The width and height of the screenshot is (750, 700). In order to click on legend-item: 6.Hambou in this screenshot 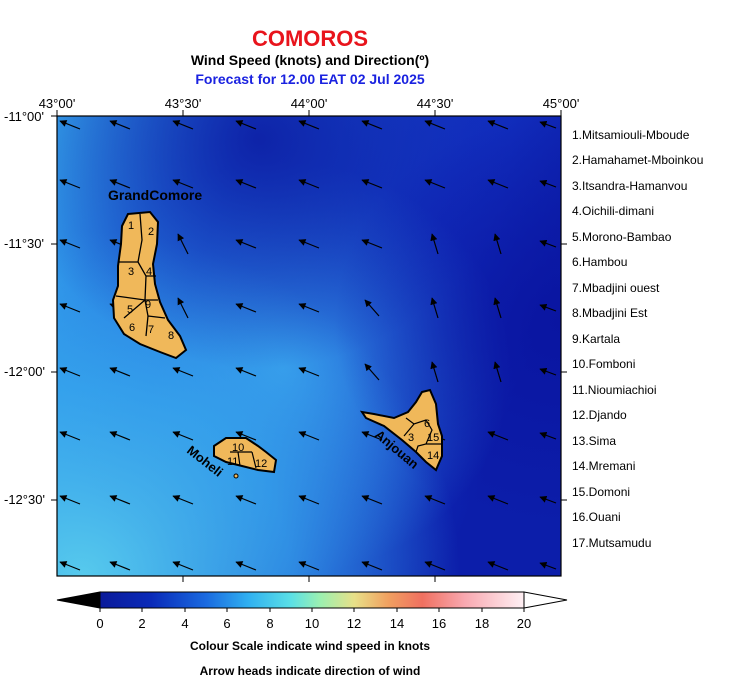, I will do `click(600, 262)`.